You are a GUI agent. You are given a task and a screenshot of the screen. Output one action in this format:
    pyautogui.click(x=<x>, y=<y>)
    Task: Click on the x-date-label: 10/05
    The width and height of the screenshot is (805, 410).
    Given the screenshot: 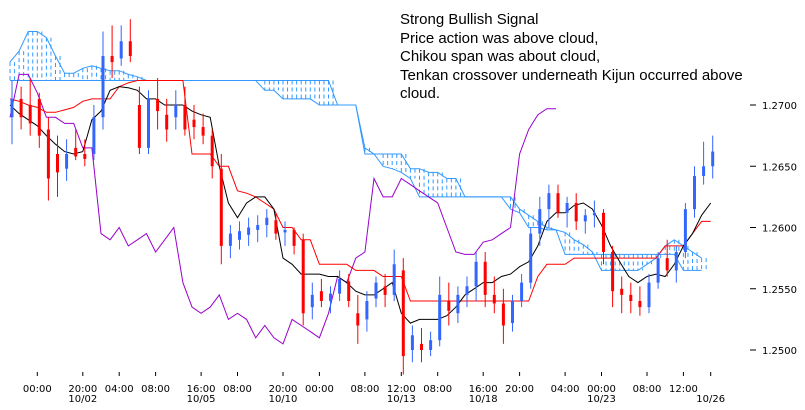 What is the action you would take?
    pyautogui.click(x=201, y=399)
    